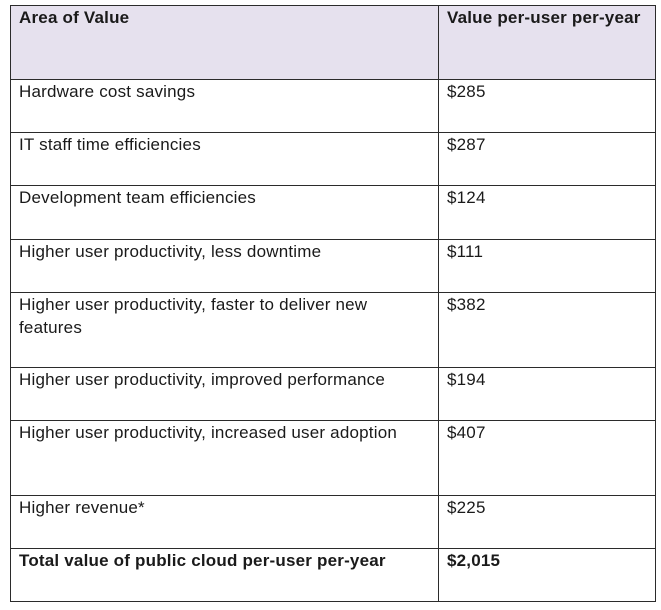 The height and width of the screenshot is (610, 661). I want to click on value-cell: $124, so click(547, 212).